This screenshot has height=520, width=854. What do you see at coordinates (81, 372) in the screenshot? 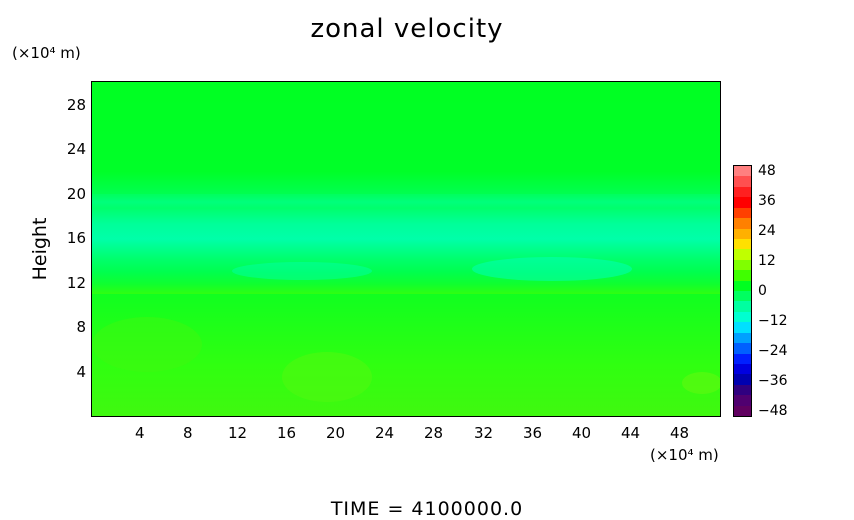
I see `y-tick-label: 4` at bounding box center [81, 372].